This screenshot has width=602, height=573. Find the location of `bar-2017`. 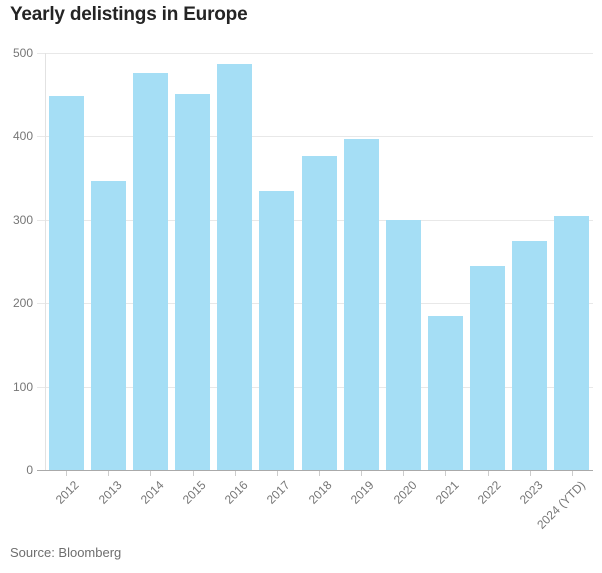

bar-2017 is located at coordinates (277, 330).